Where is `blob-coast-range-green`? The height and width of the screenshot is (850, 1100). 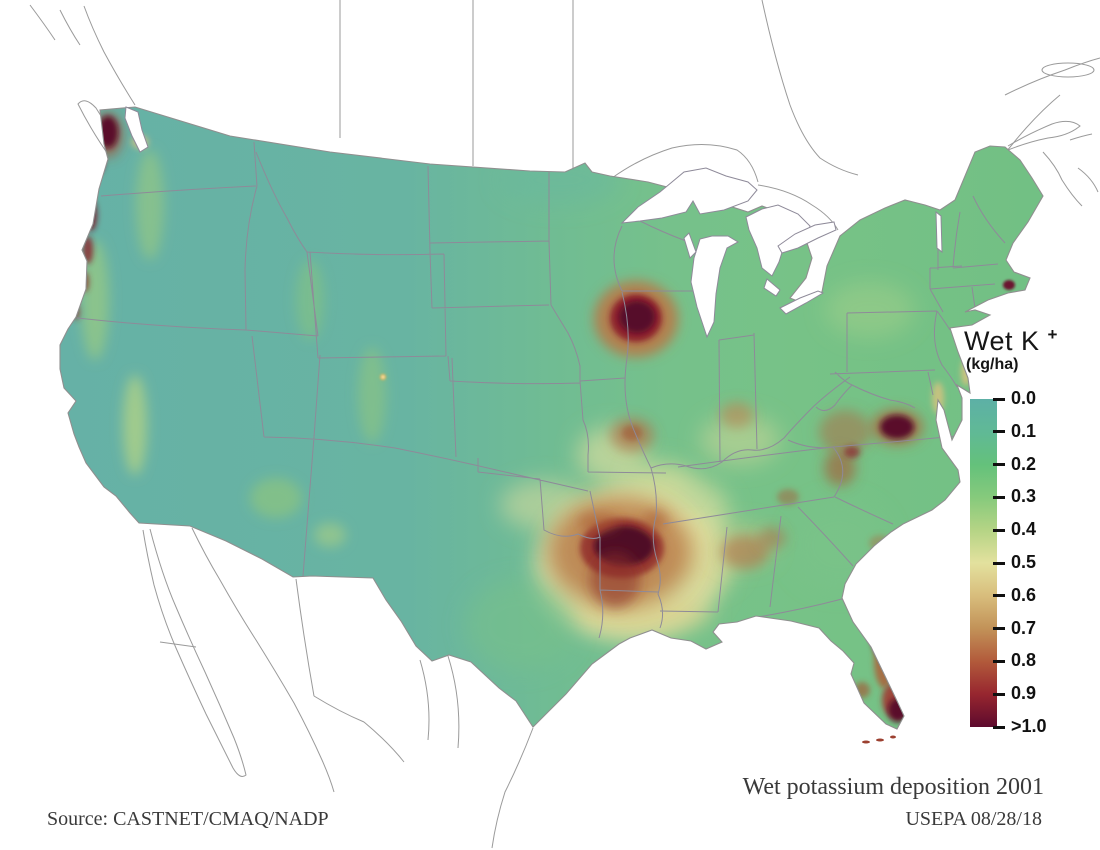
blob-coast-range-green is located at coordinates (95, 300).